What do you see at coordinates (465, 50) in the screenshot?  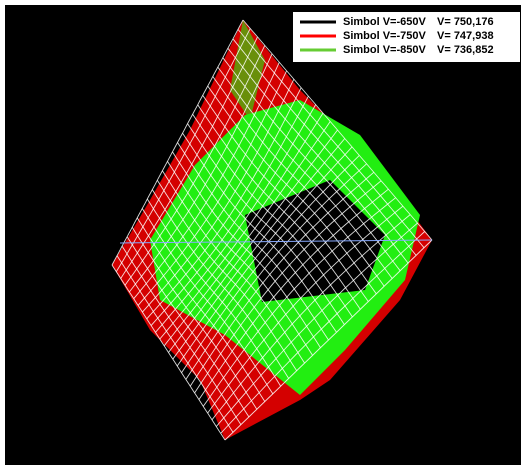 I see `legend-value: V= 736,852` at bounding box center [465, 50].